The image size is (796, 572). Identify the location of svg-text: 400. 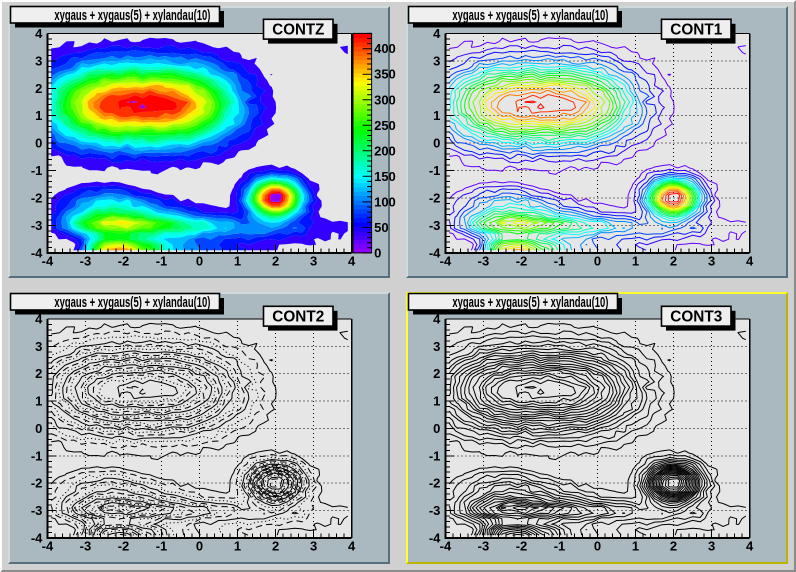
(385, 48).